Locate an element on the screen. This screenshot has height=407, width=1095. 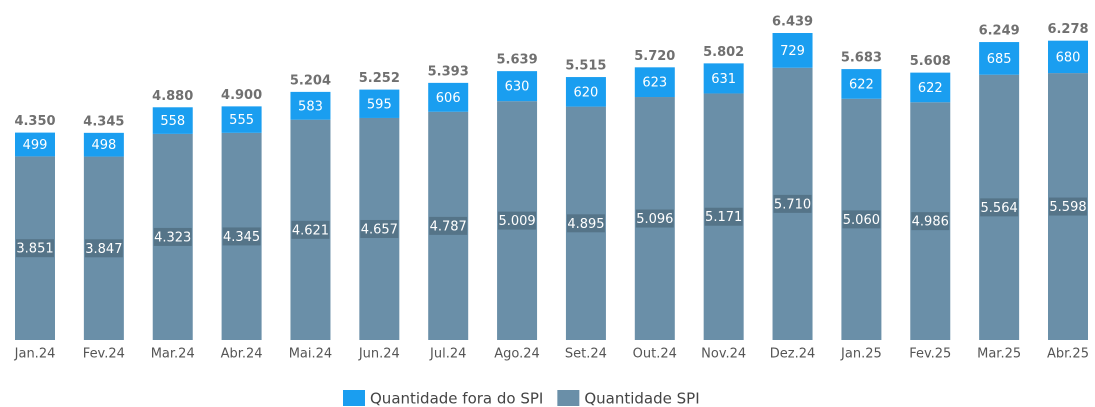
legend-label: Quantidade SPI is located at coordinates (641, 398).